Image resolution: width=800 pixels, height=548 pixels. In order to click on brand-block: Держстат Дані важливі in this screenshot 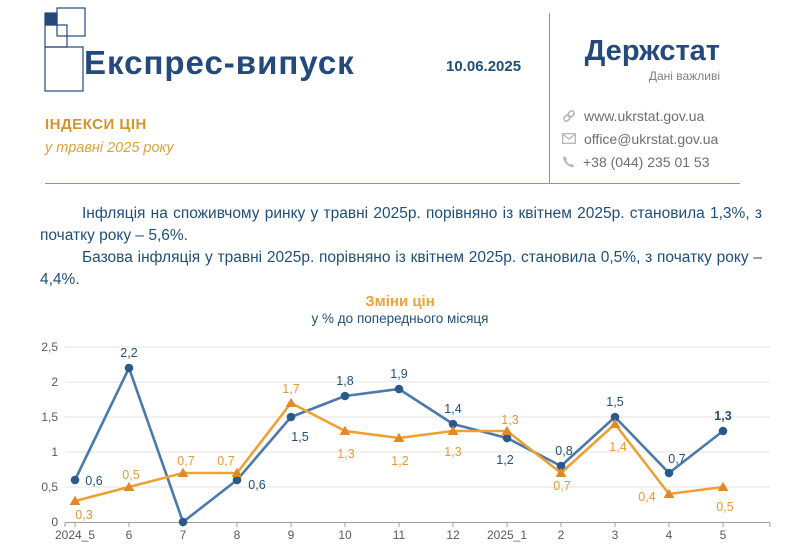, I will do `click(640, 59)`.